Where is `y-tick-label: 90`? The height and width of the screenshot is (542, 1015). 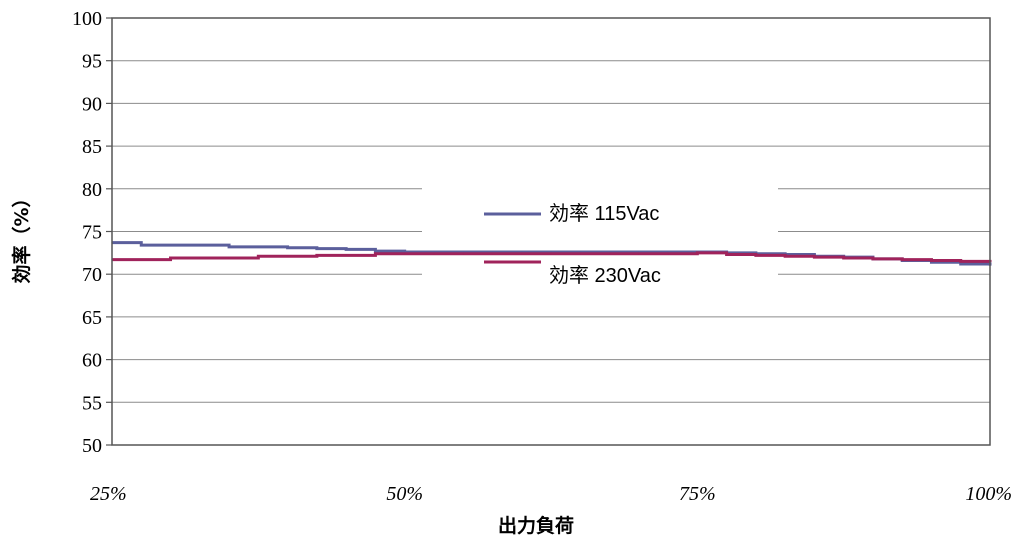 y-tick-label: 90 is located at coordinates (92, 104).